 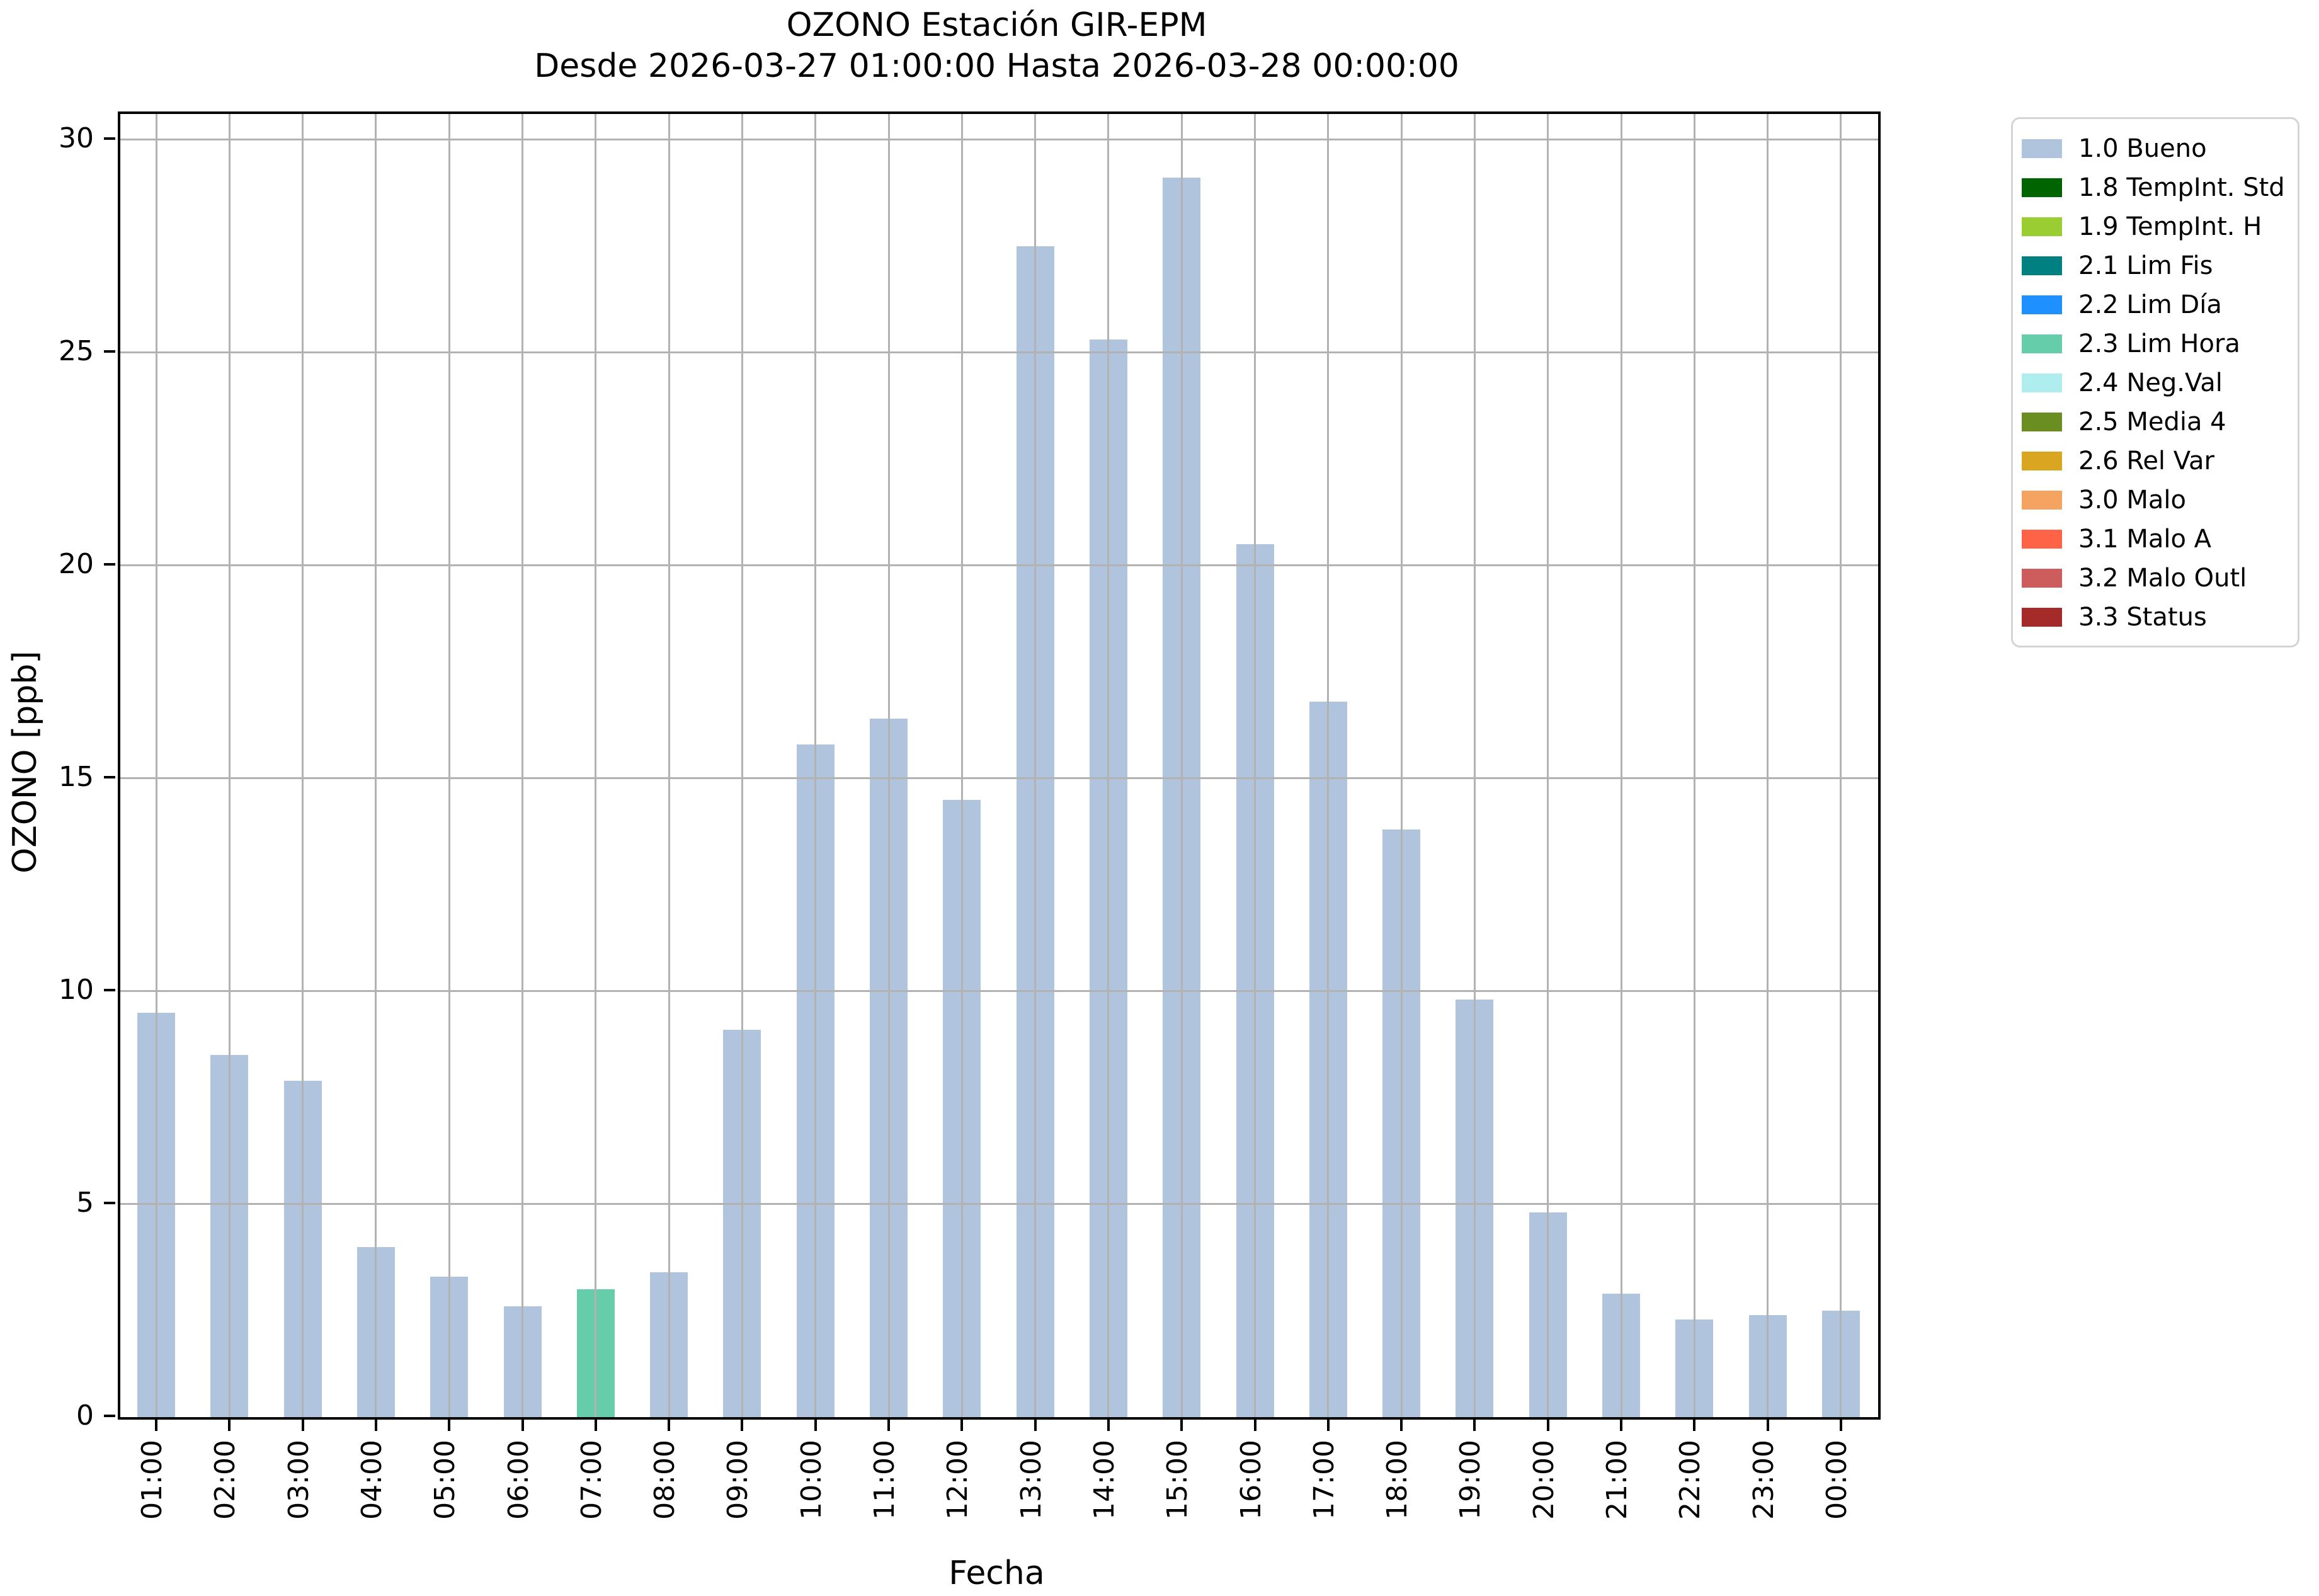 I want to click on legend-item: 2.6 Rel Var, so click(x=2156, y=461).